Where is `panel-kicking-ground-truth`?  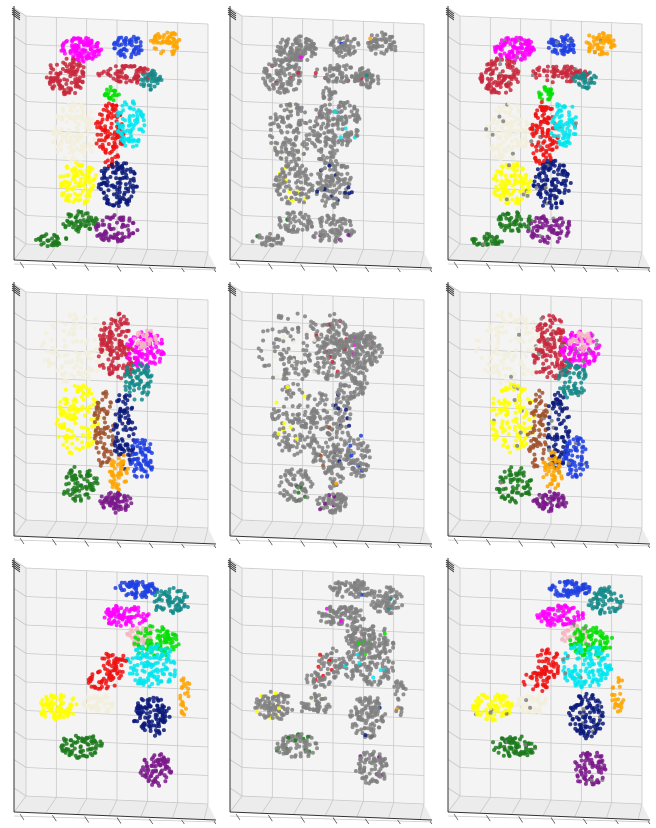
panel-kicking-ground-truth is located at coordinates (113, 690).